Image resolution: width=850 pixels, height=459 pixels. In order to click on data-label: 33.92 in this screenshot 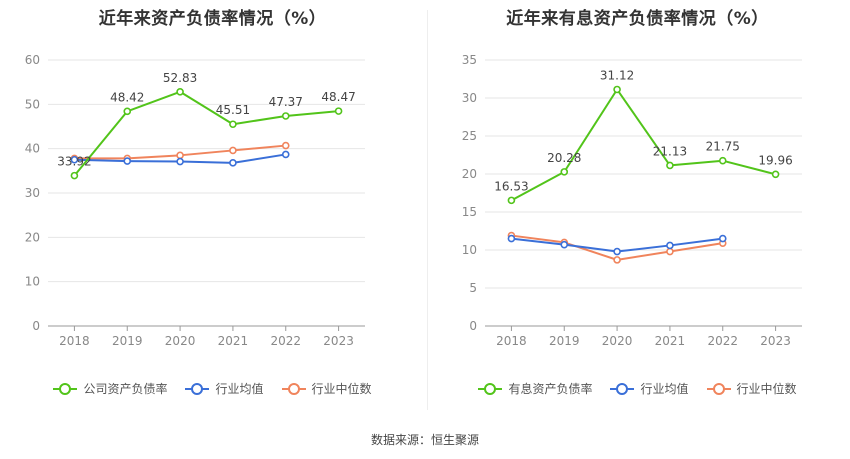, I will do `click(74, 162)`.